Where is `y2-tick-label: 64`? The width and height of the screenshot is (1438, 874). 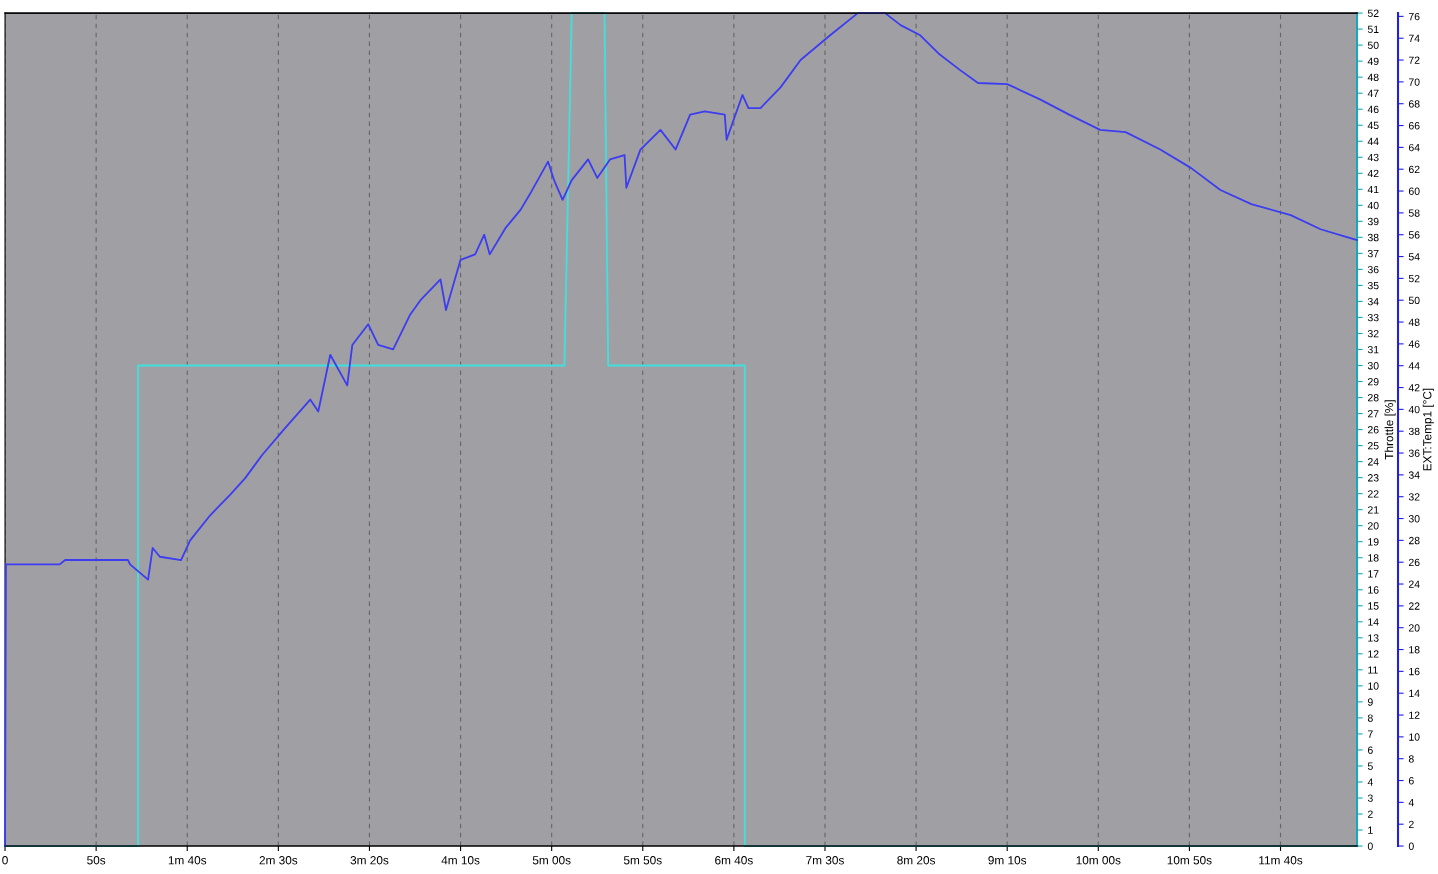 y2-tick-label: 64 is located at coordinates (1414, 147).